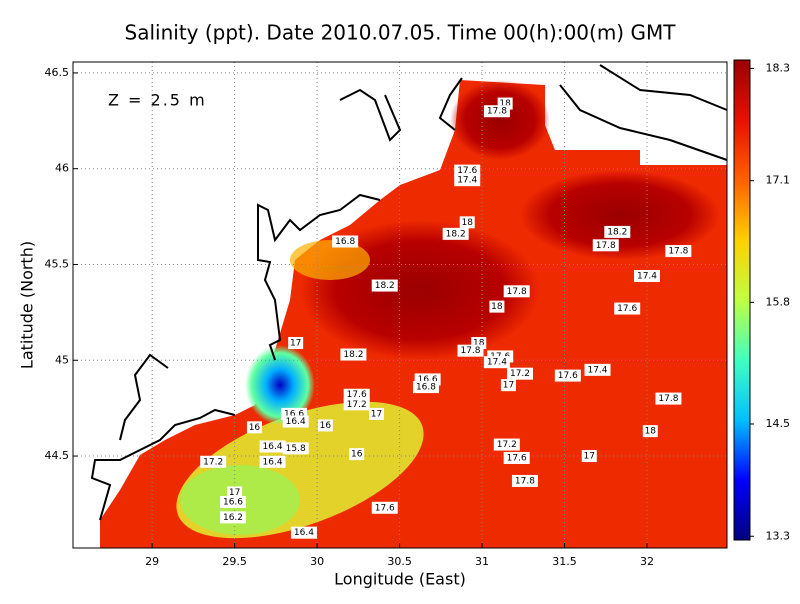  What do you see at coordinates (564, 561) in the screenshot?
I see `x-tick-label: 31.5` at bounding box center [564, 561].